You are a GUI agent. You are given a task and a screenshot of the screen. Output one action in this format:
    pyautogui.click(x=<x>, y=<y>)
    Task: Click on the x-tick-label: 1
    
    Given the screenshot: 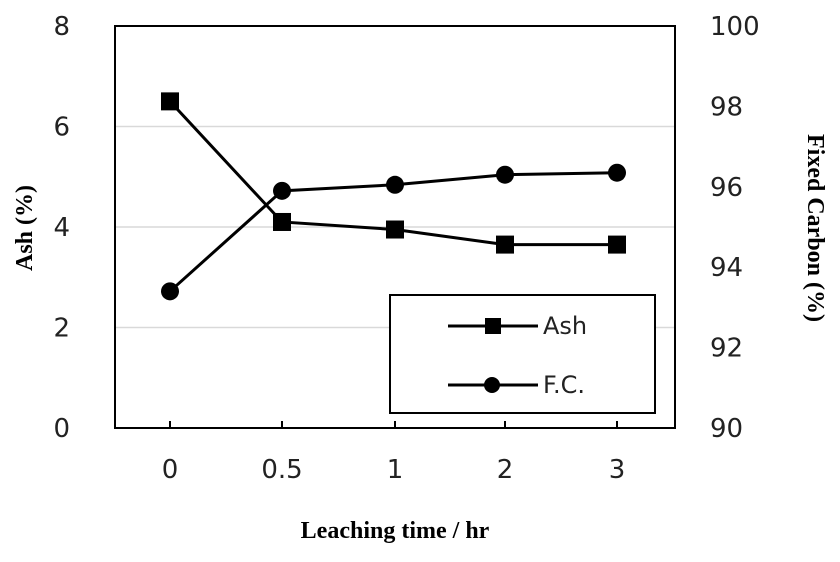 What is the action you would take?
    pyautogui.click(x=395, y=470)
    